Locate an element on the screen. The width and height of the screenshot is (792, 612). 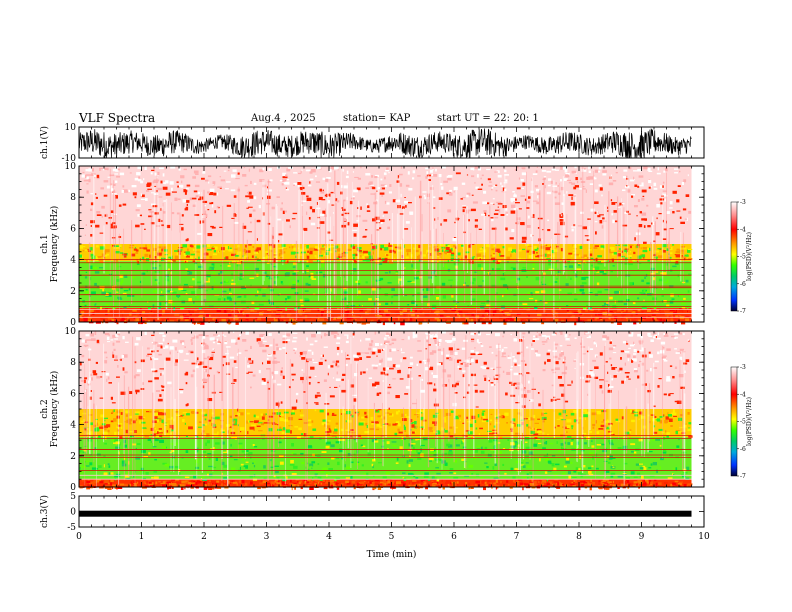
ch1-ytick-label-10: 10 is located at coordinates (71, 128).